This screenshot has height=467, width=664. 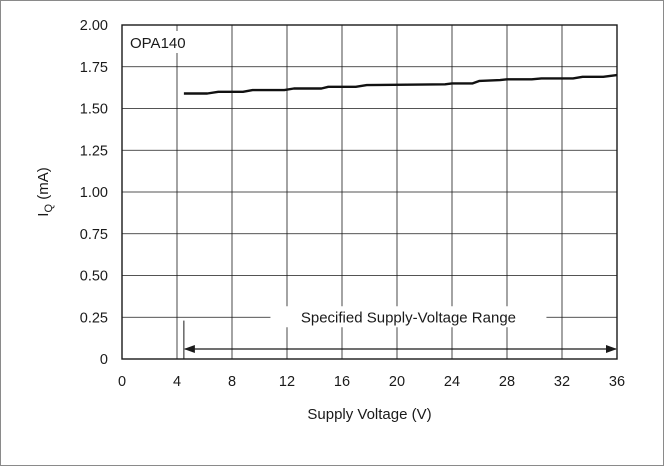 I want to click on y-tick-label: 1.25, so click(x=94, y=151).